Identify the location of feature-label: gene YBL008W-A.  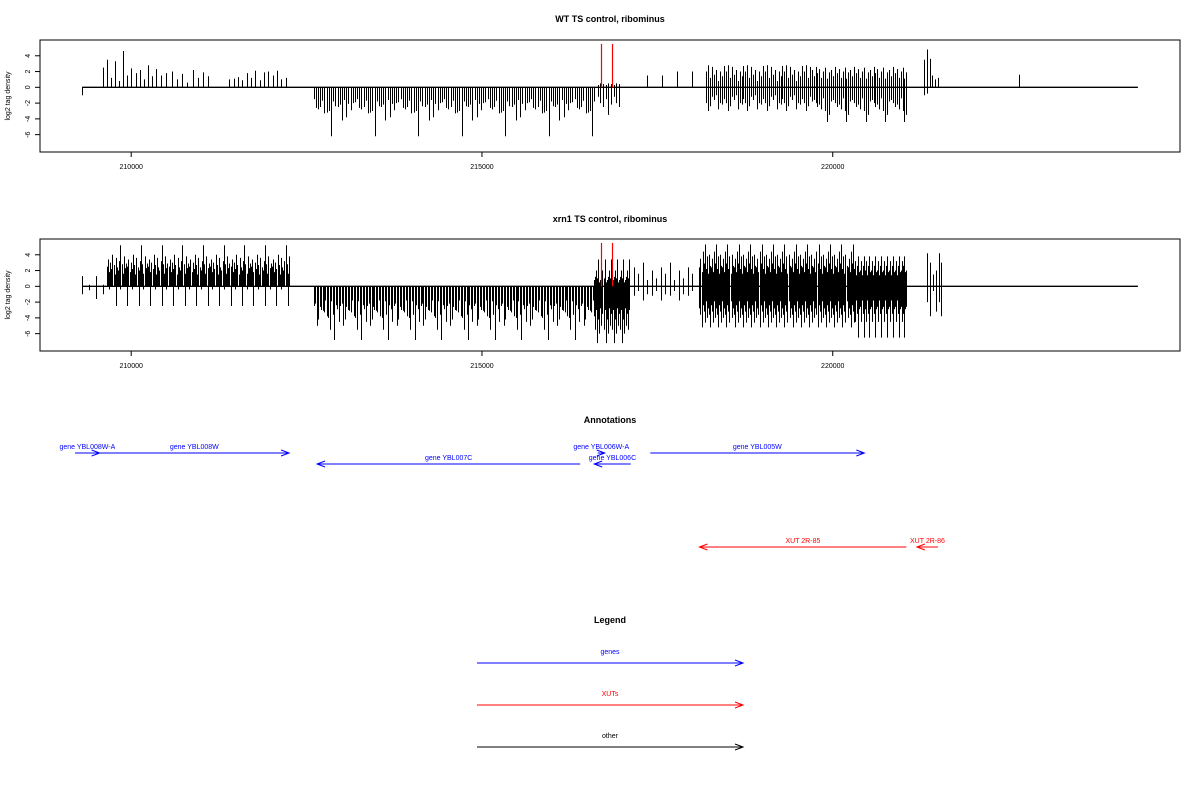
(87, 447).